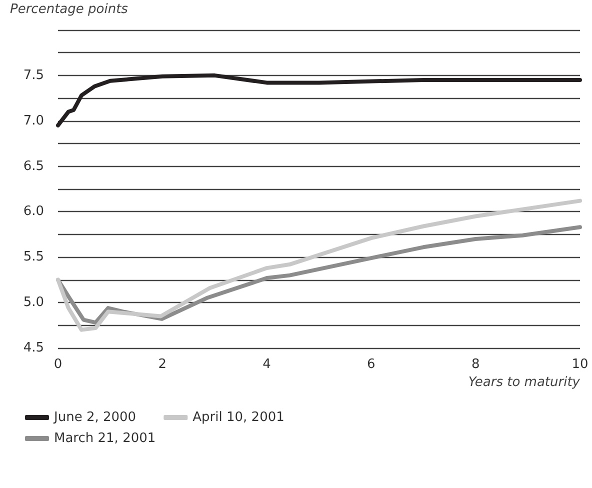 The image size is (592, 488). I want to click on x-tick-label: 6, so click(371, 364).